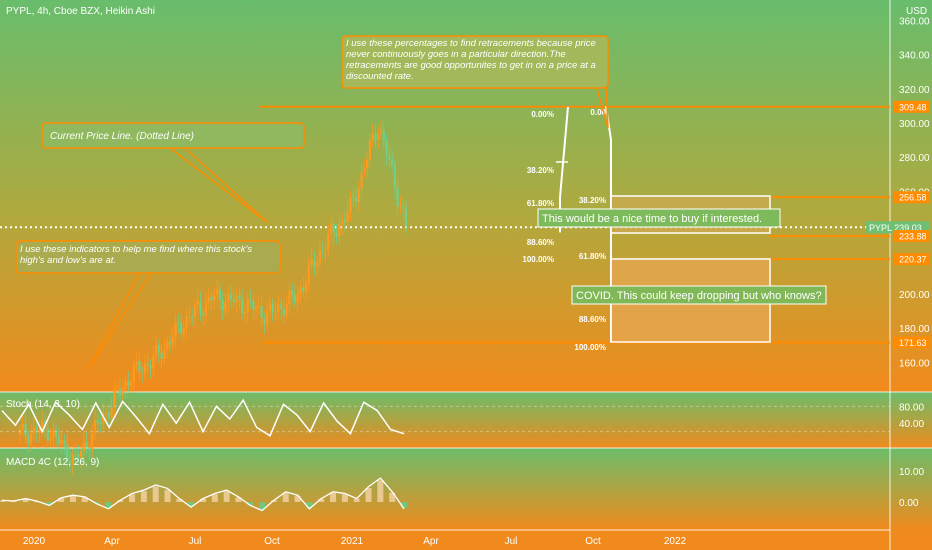  Describe the element at coordinates (911, 259) in the screenshot. I see `price-level-badge` at that location.